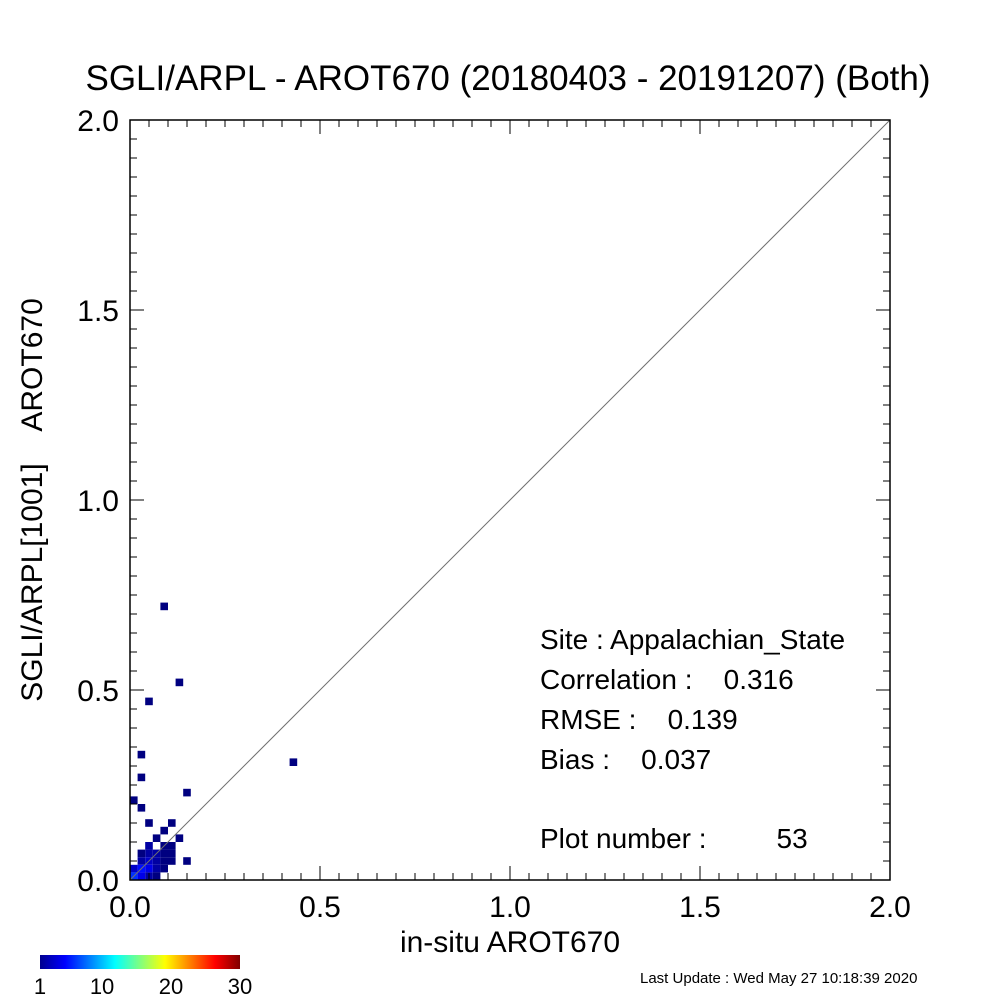 Image resolution: width=1000 pixels, height=1000 pixels. Describe the element at coordinates (320, 907) in the screenshot. I see `x-tick-label: 0.5` at that location.